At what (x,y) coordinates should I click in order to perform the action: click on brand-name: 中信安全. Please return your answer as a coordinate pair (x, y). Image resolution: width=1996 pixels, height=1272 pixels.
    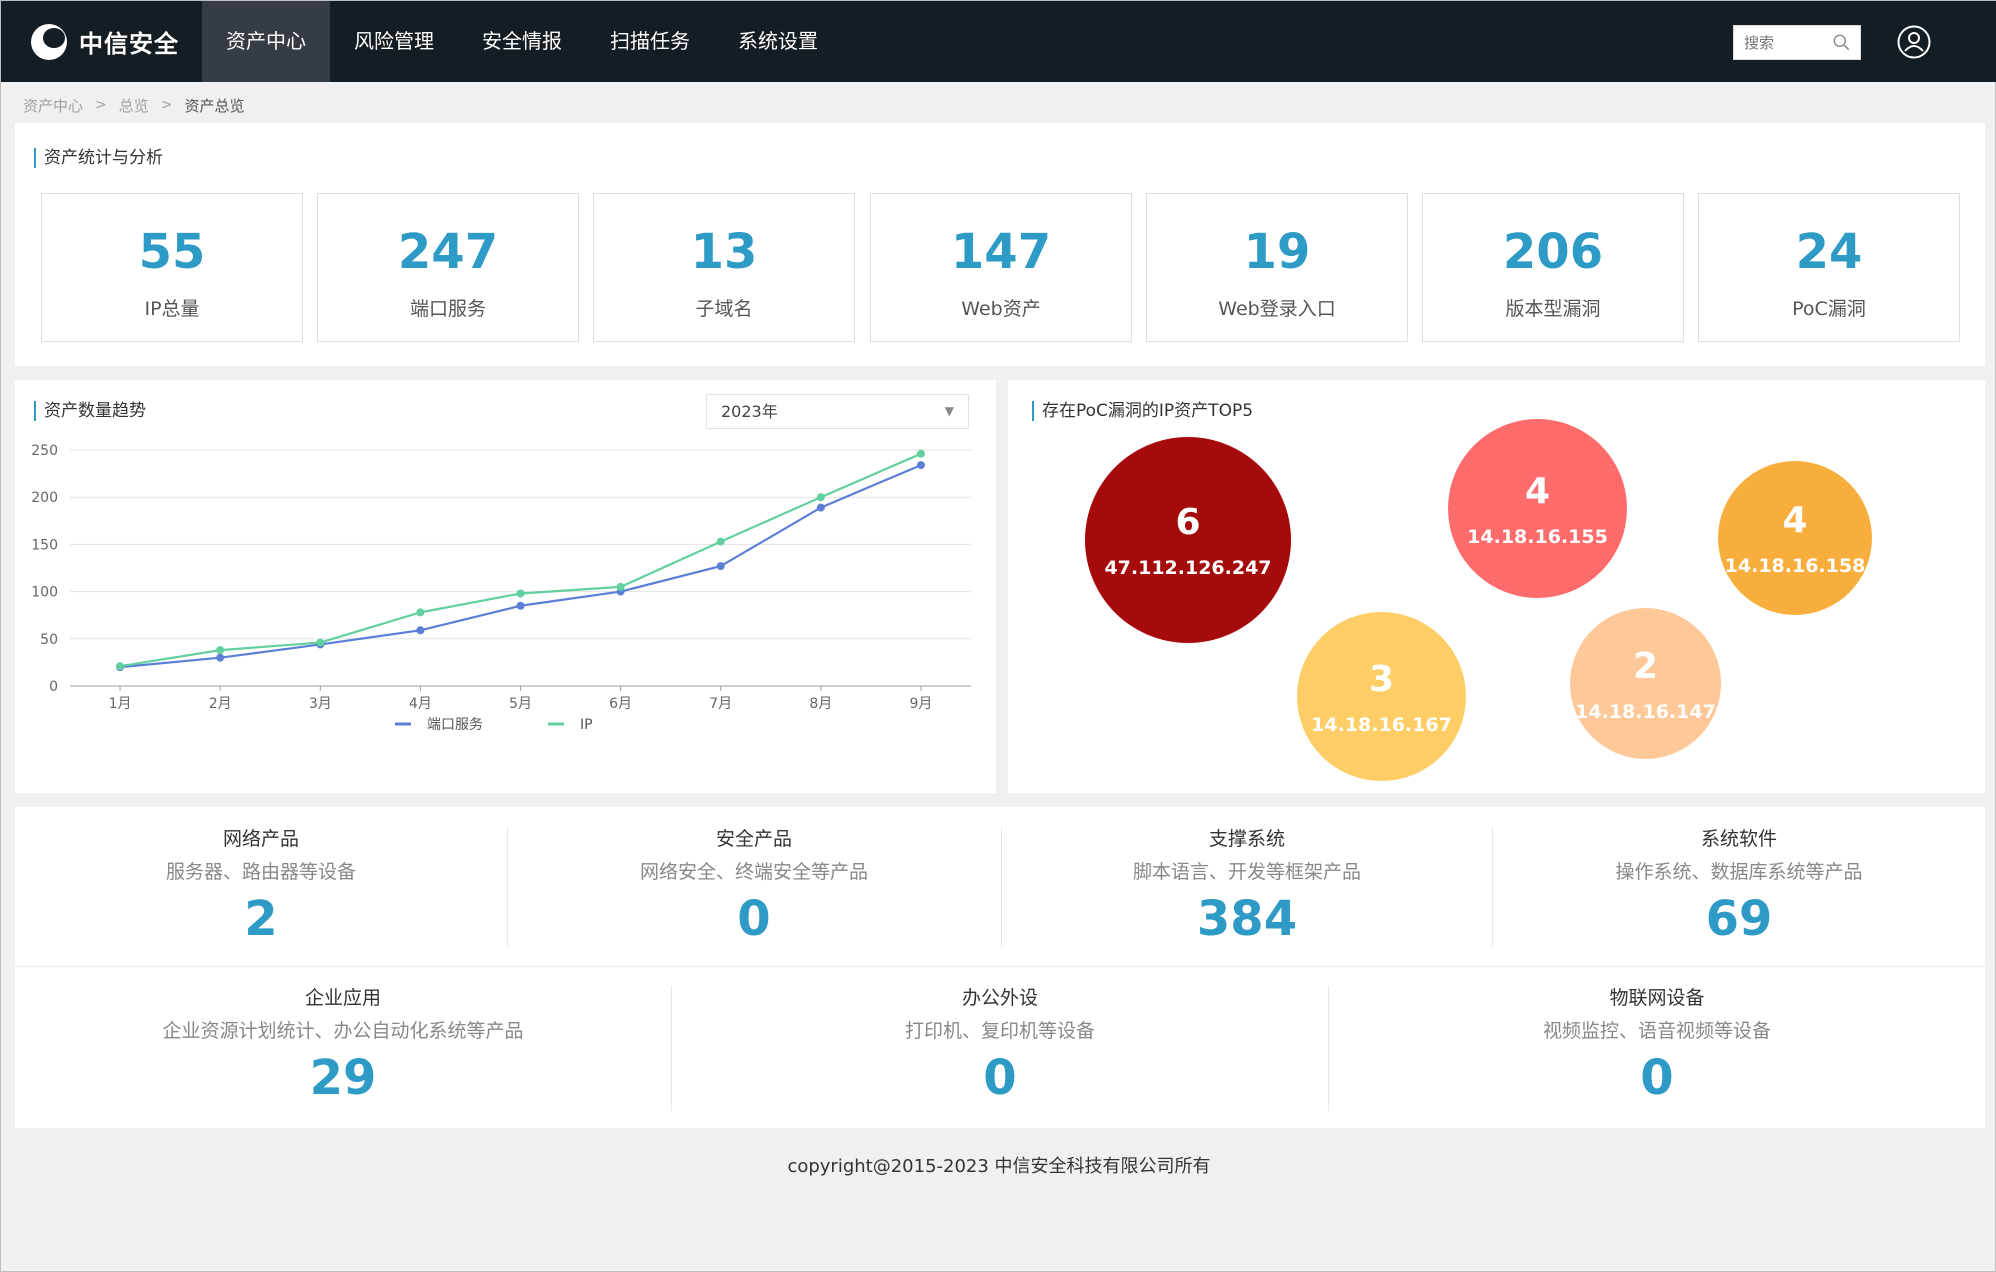
    Looking at the image, I should click on (129, 44).